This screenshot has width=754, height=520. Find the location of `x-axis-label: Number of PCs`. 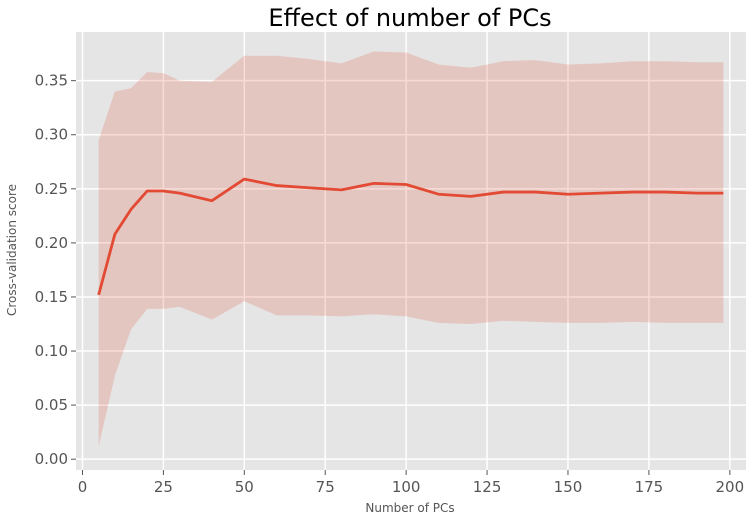

x-axis-label: Number of PCs is located at coordinates (409, 508).